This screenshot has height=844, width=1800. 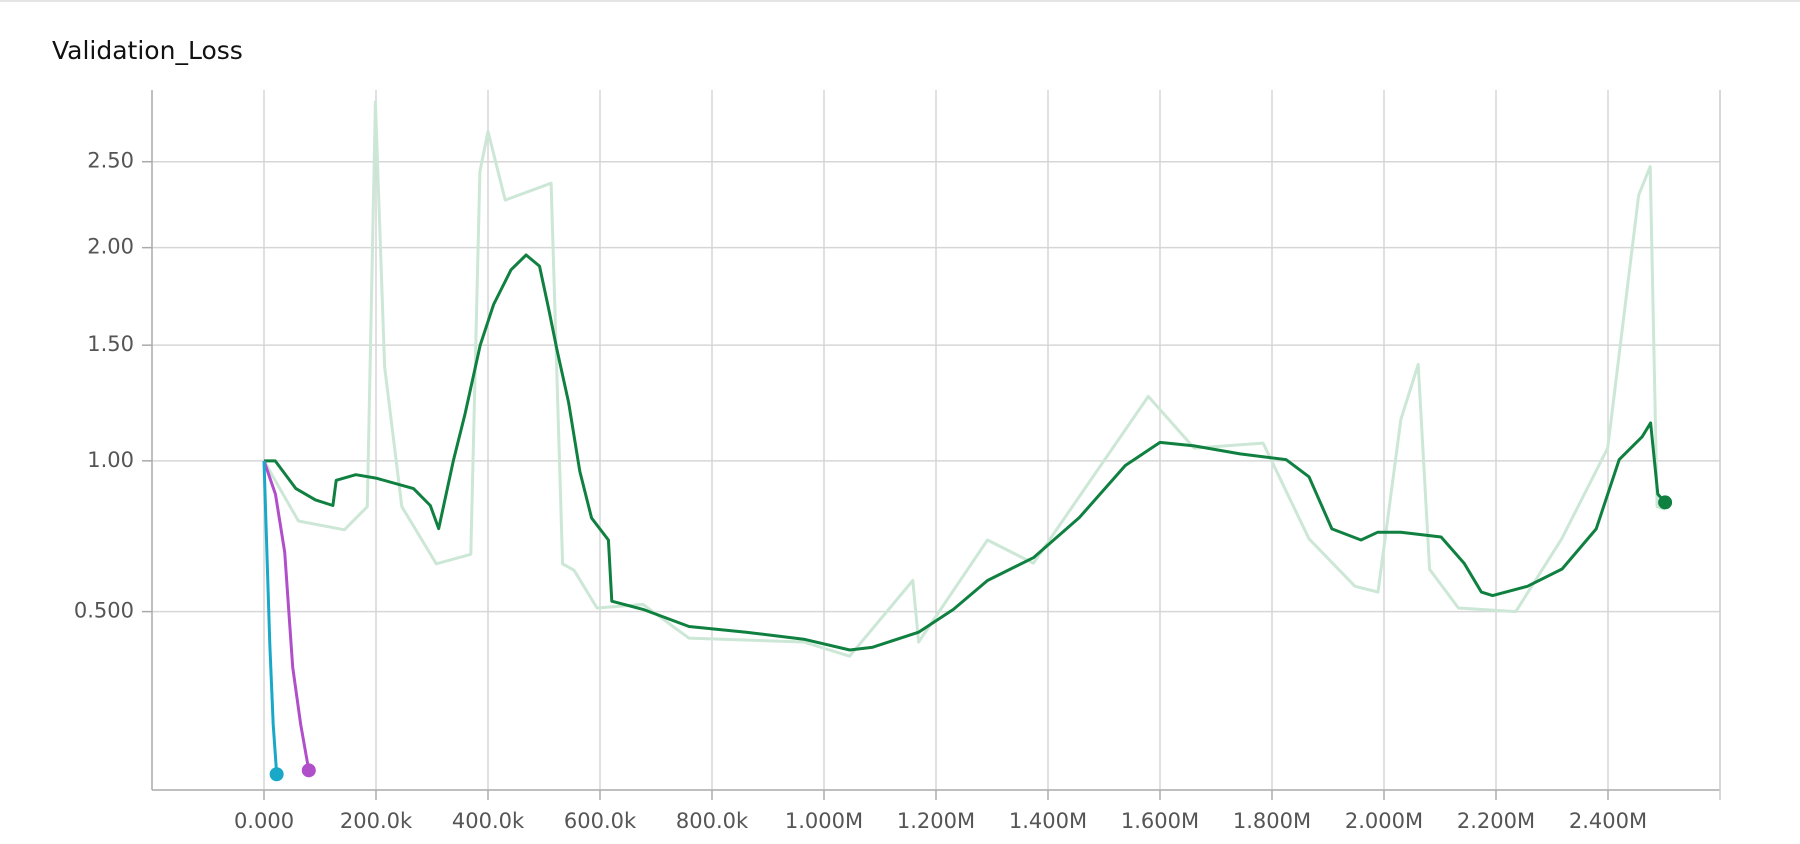 I want to click on y-tick-label: 1.00, so click(x=110, y=460).